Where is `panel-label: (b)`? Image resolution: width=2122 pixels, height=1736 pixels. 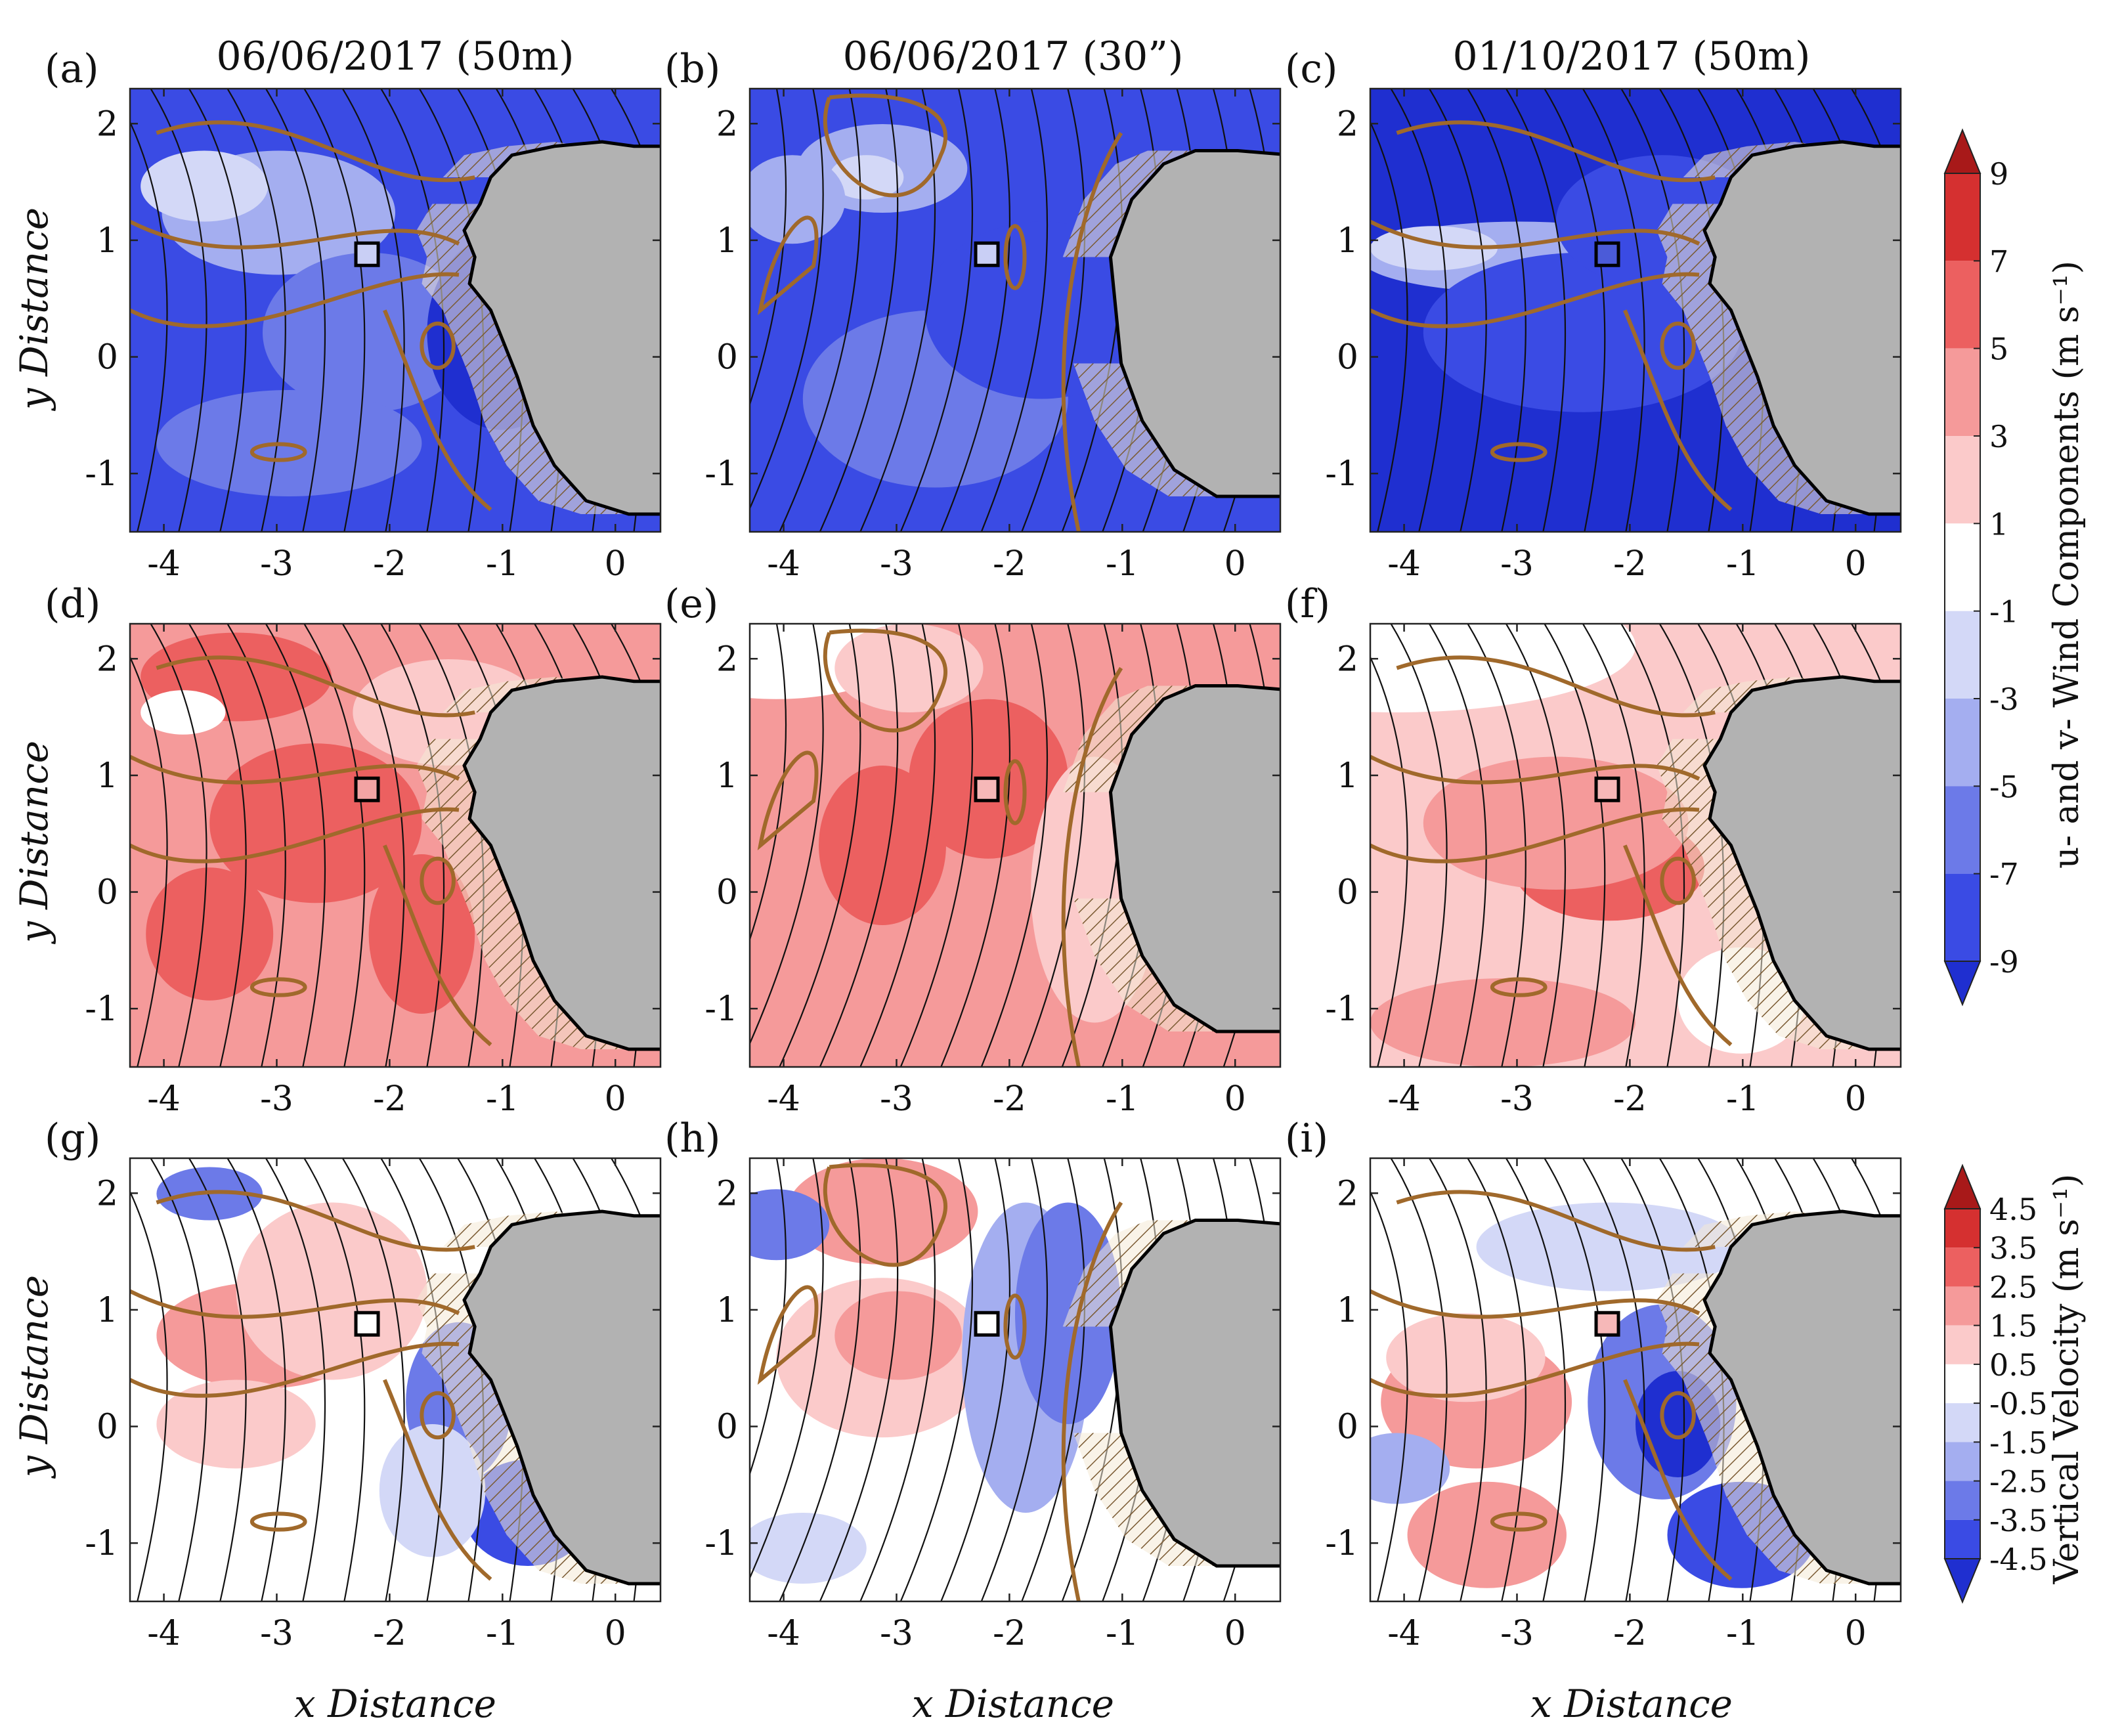 panel-label: (b) is located at coordinates (692, 69).